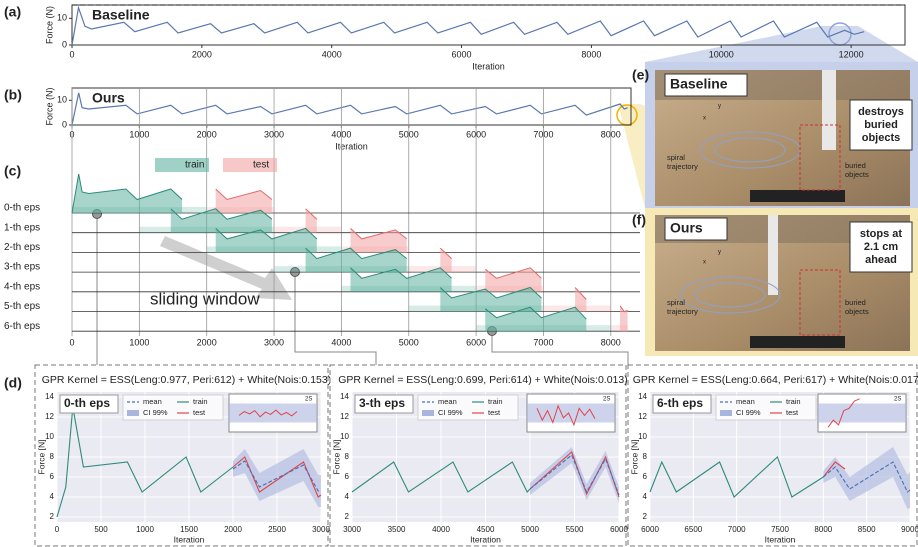 This screenshot has width=918, height=547. What do you see at coordinates (49, 416) in the screenshot?
I see `y-tick-label: 12` at bounding box center [49, 416].